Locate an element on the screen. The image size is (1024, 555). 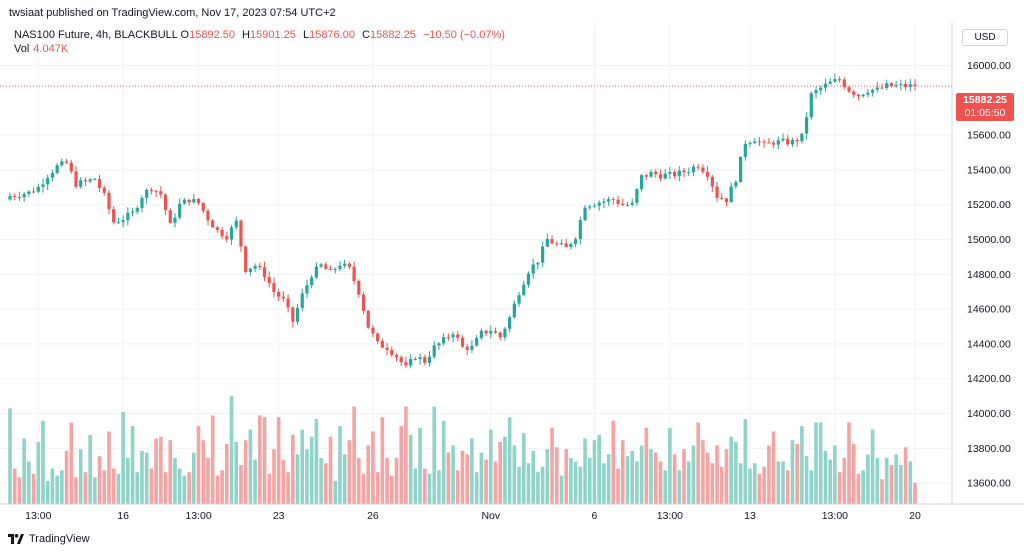
volume-legend: Vol 4.047K is located at coordinates (41, 49).